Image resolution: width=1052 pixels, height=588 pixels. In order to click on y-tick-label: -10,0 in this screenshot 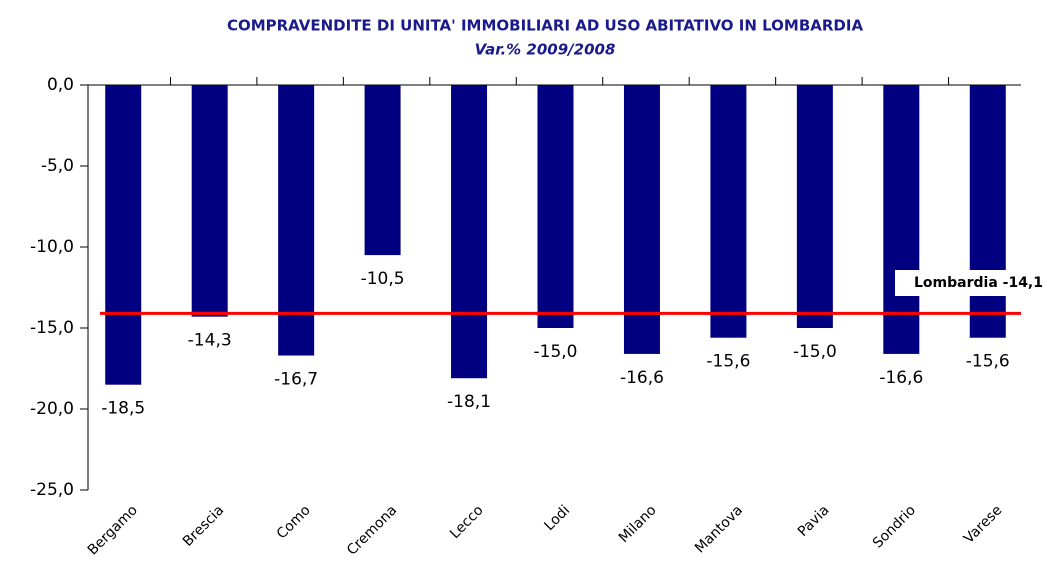, I will do `click(52, 247)`.